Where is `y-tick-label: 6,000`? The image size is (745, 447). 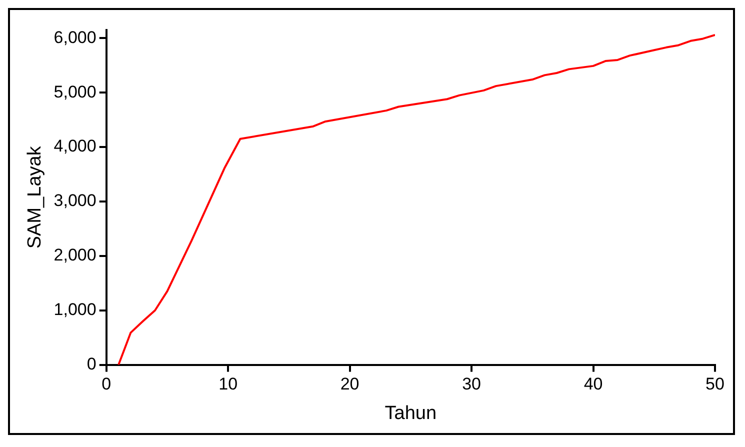 y-tick-label: 6,000 is located at coordinates (75, 37).